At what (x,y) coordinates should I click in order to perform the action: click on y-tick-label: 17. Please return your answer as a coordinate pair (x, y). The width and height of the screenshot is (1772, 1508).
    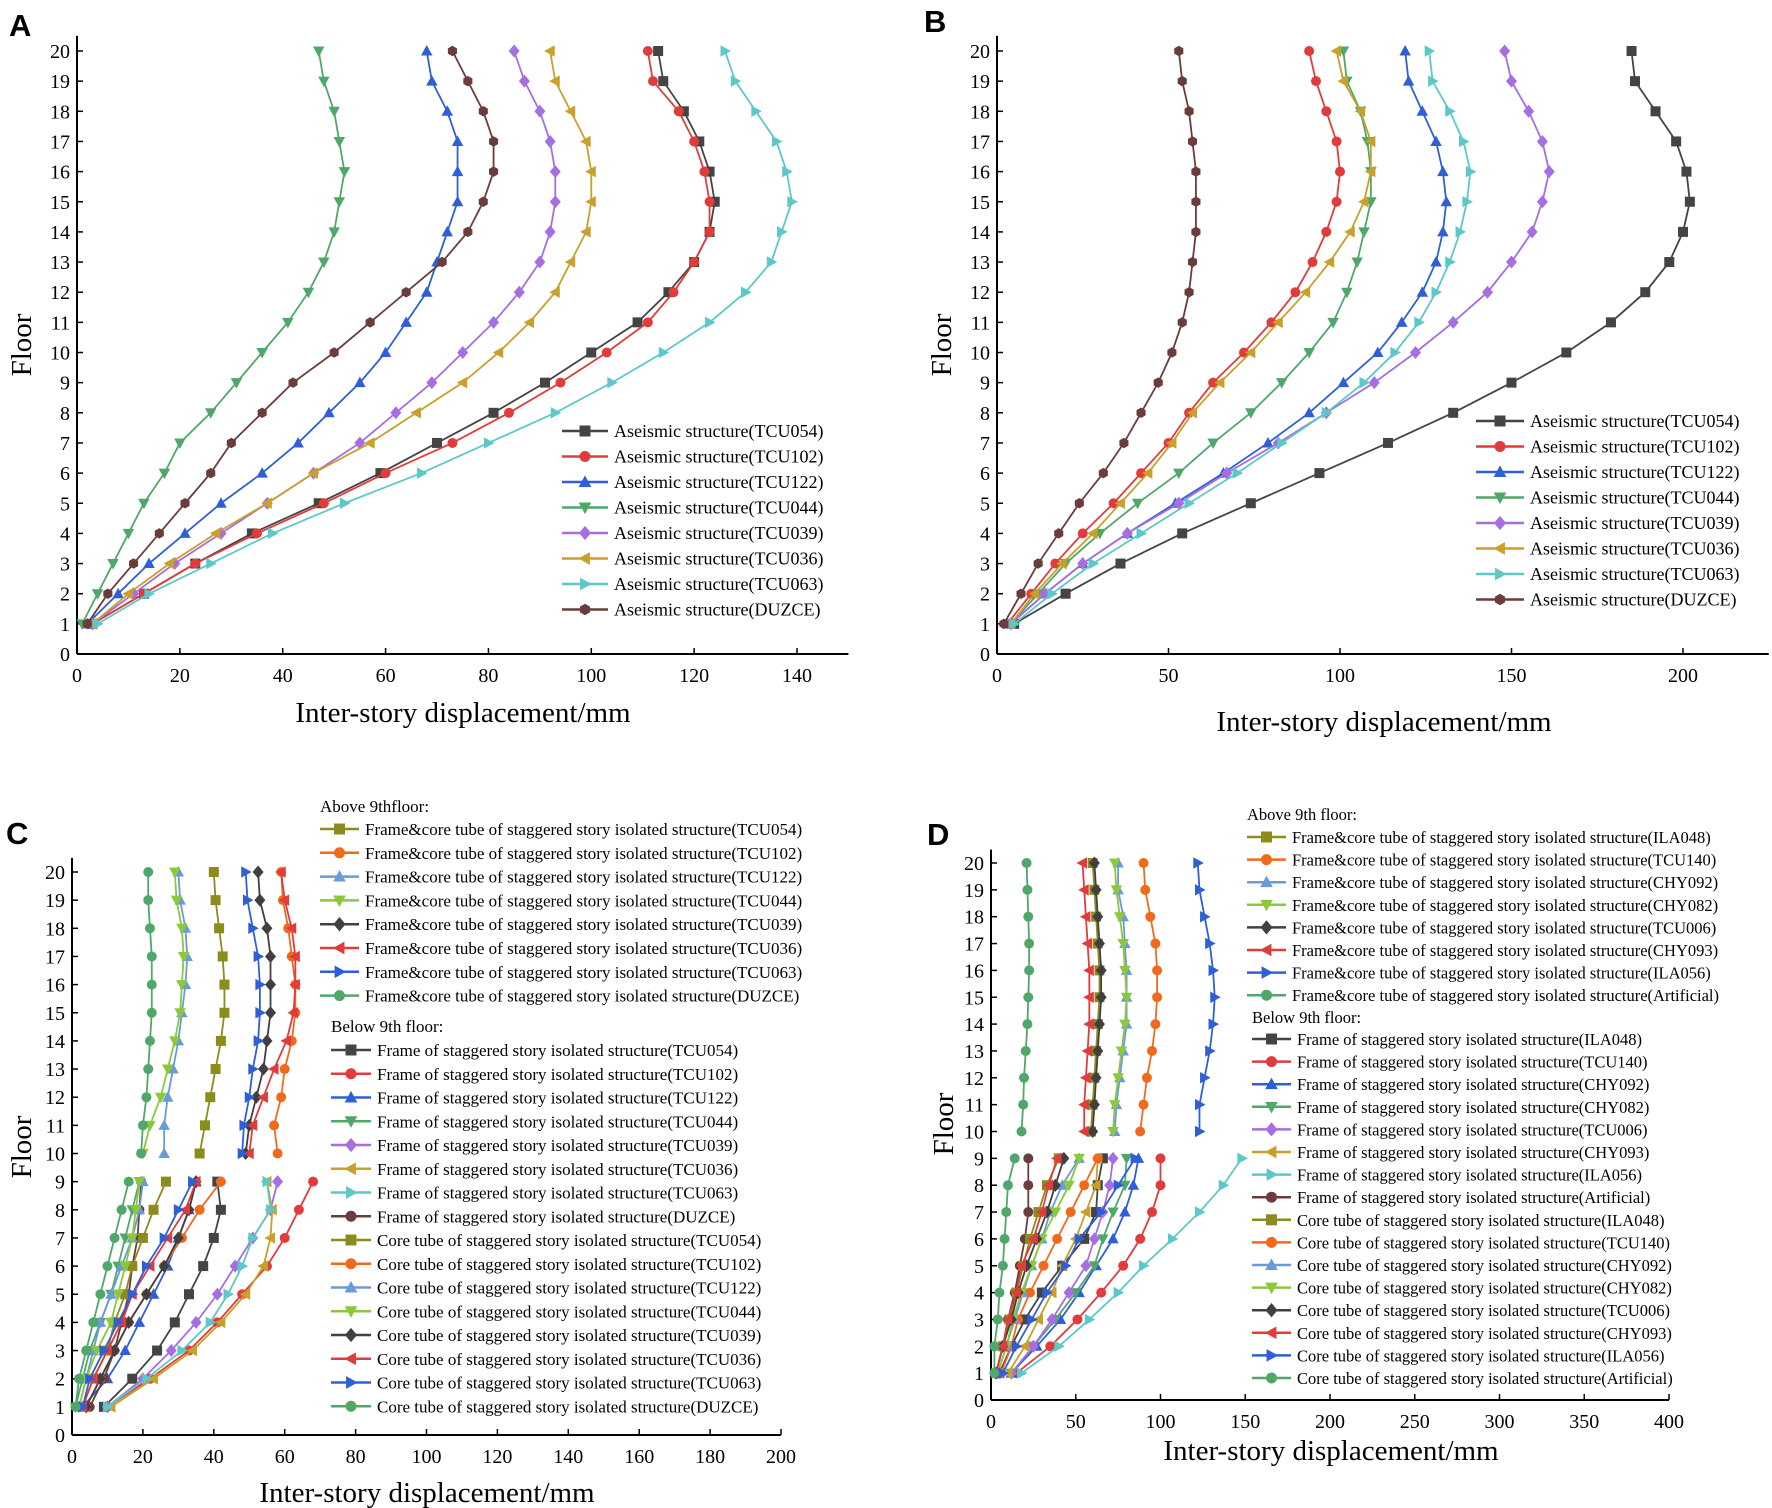
    Looking at the image, I should click on (980, 142).